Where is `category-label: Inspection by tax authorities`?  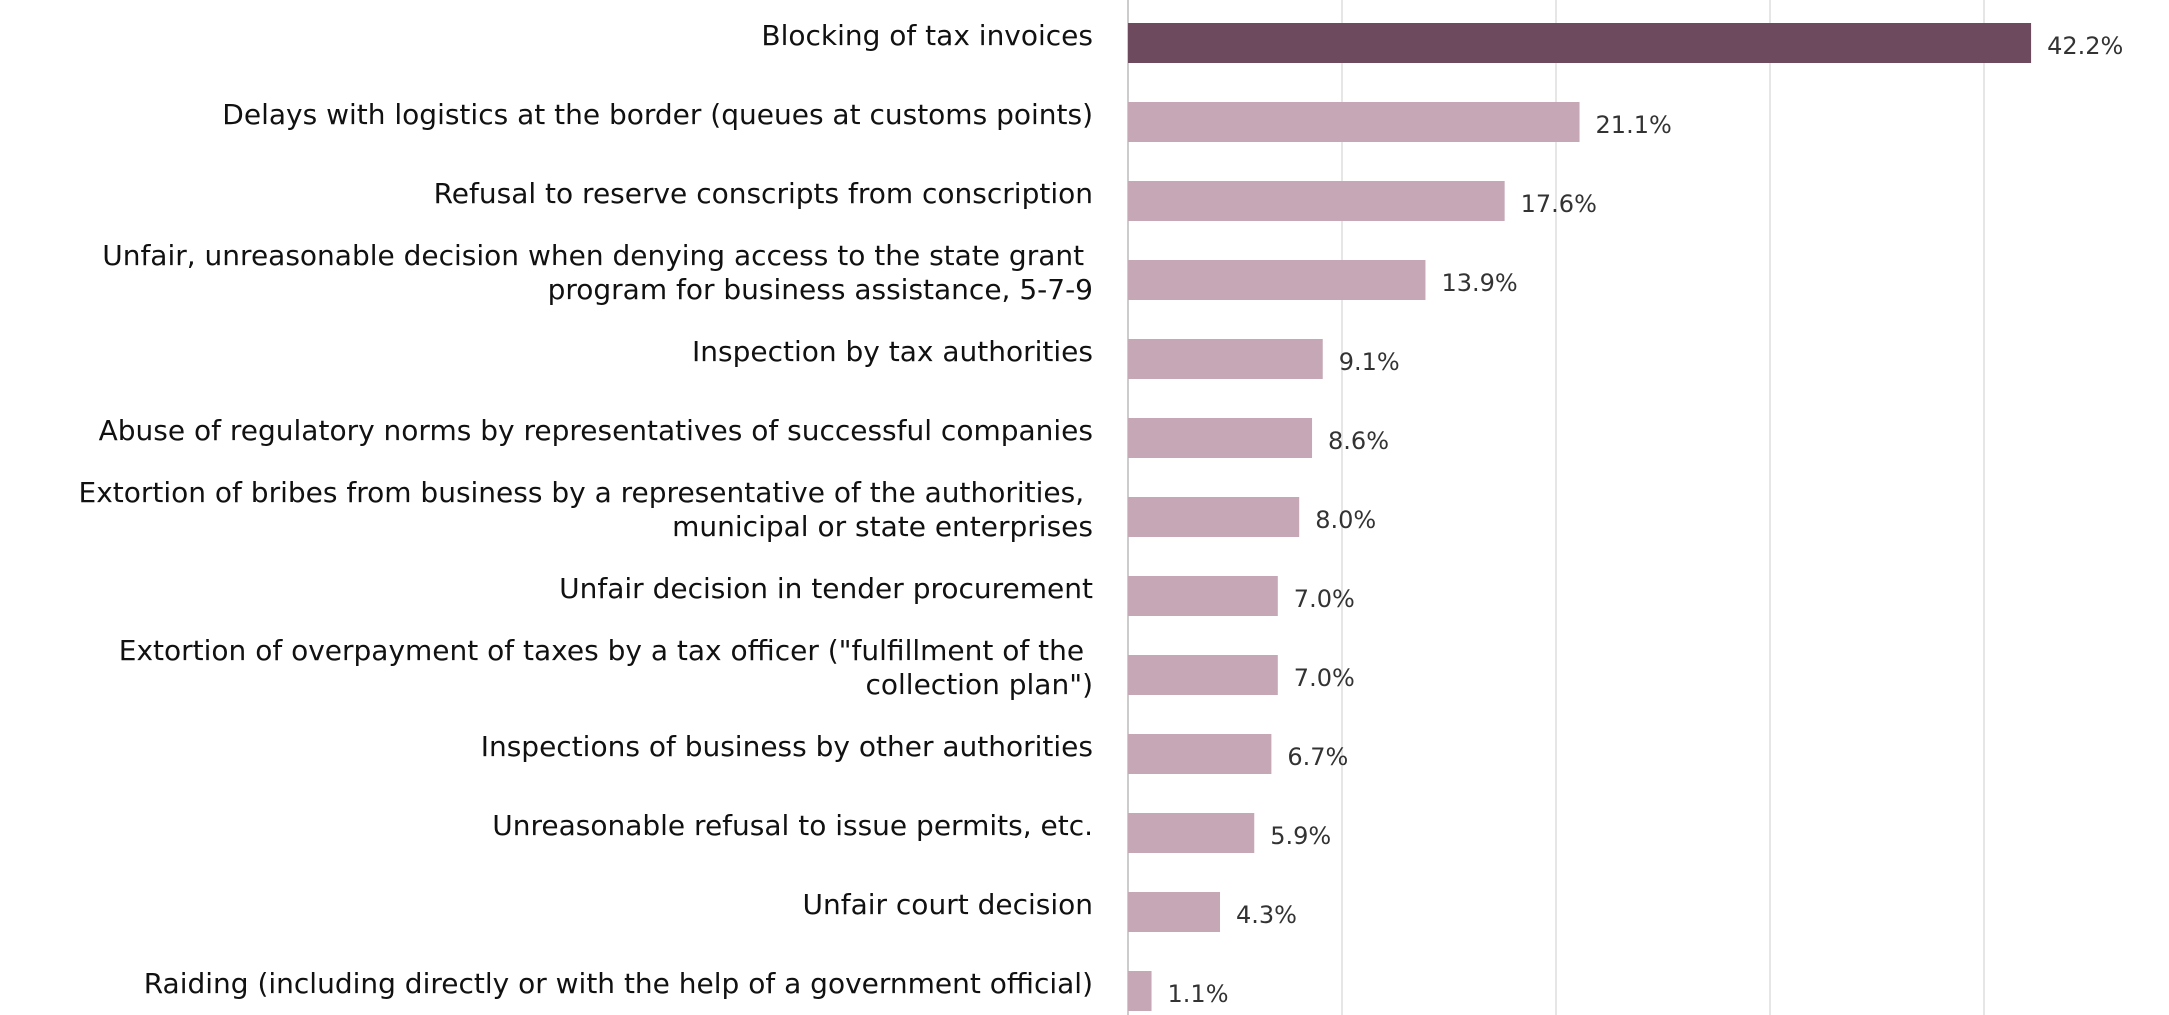
category-label: Inspection by tax authorities is located at coordinates (892, 351).